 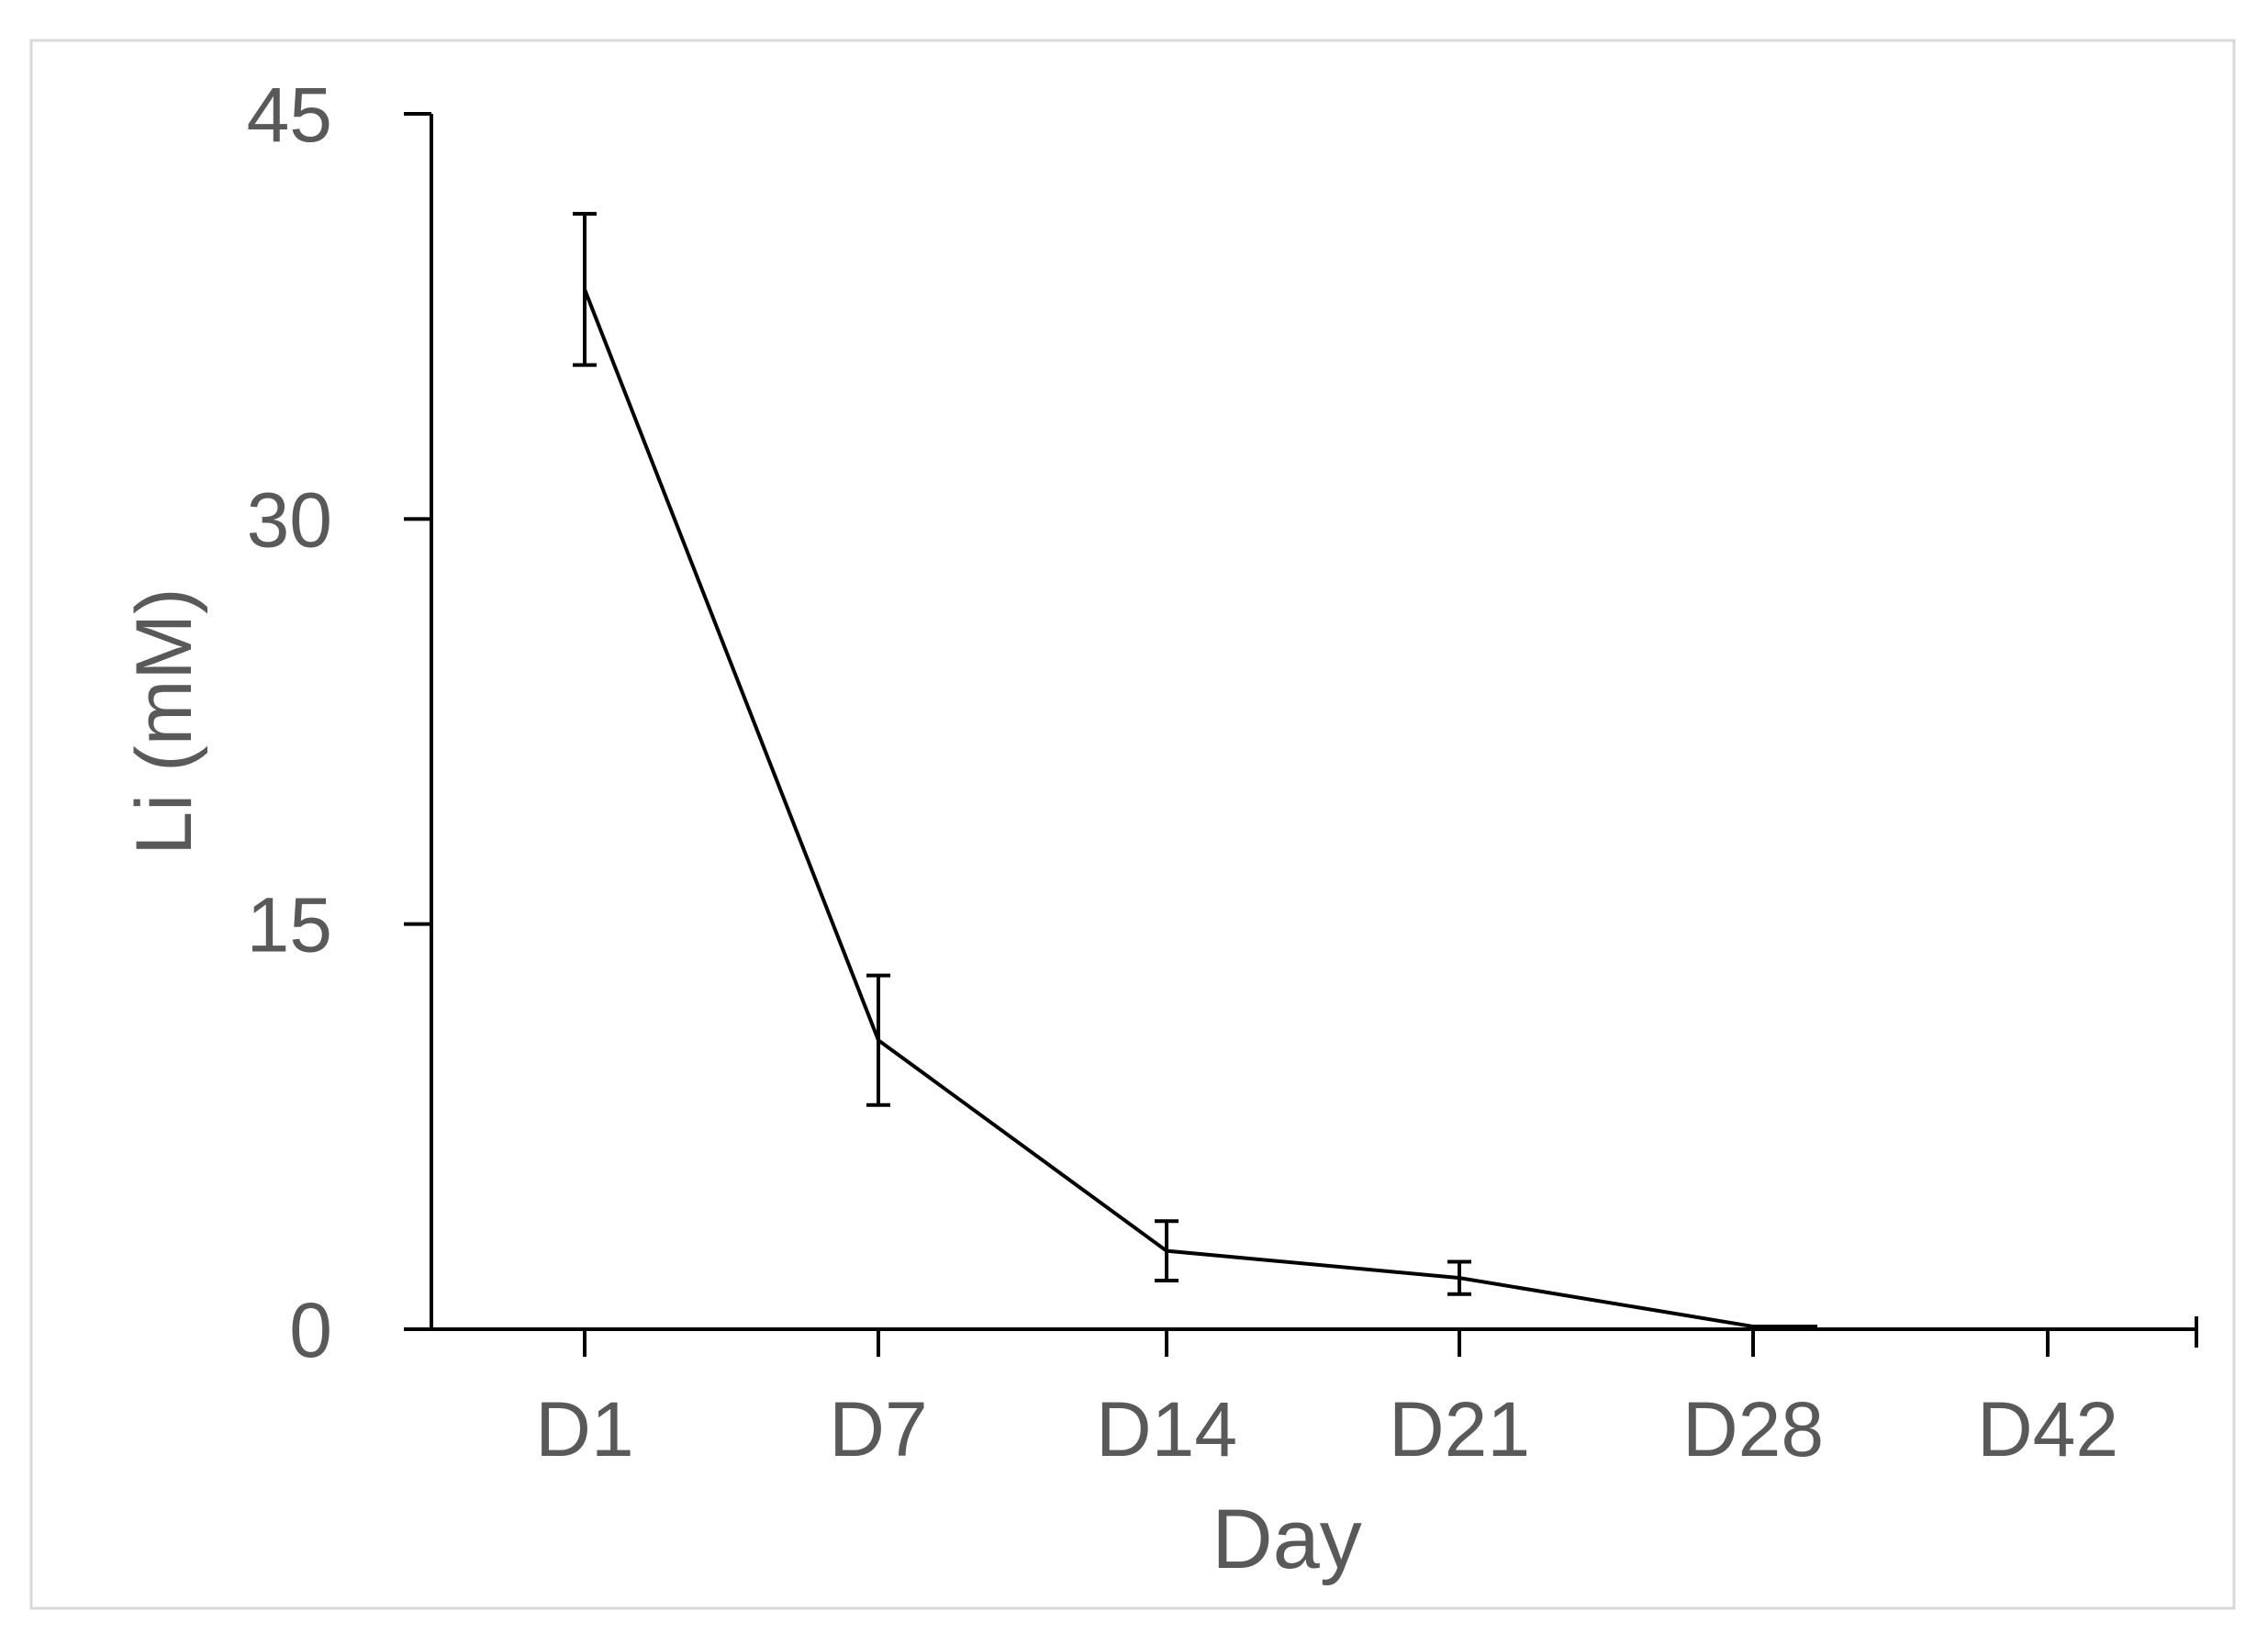 What do you see at coordinates (2047, 1429) in the screenshot?
I see `x-tick-label: D42` at bounding box center [2047, 1429].